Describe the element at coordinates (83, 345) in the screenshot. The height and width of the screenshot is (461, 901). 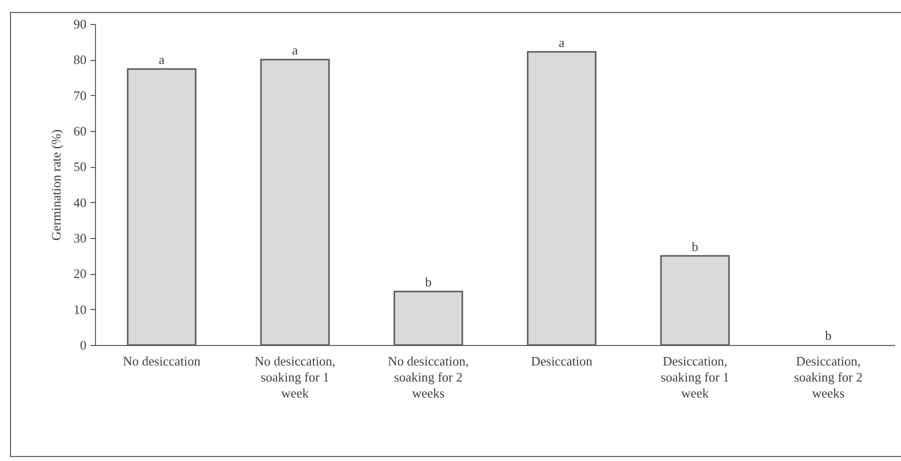
I see `y-tick-label: 0` at that location.